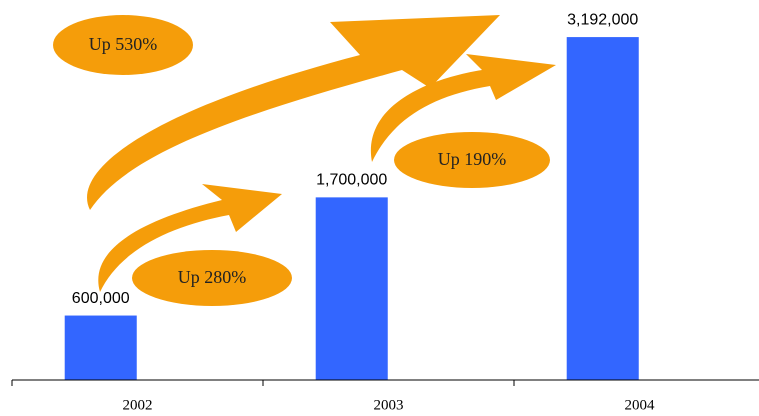  What do you see at coordinates (351, 180) in the screenshot?
I see `value-label: 1,700,000` at bounding box center [351, 180].